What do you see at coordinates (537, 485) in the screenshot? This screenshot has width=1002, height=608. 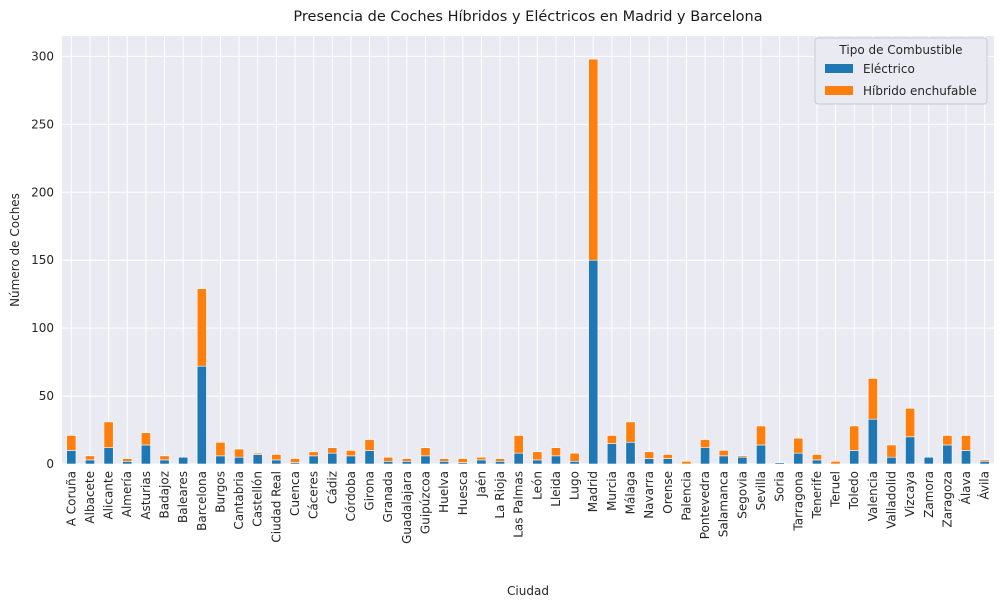 I see `x-tick-label: León` at bounding box center [537, 485].